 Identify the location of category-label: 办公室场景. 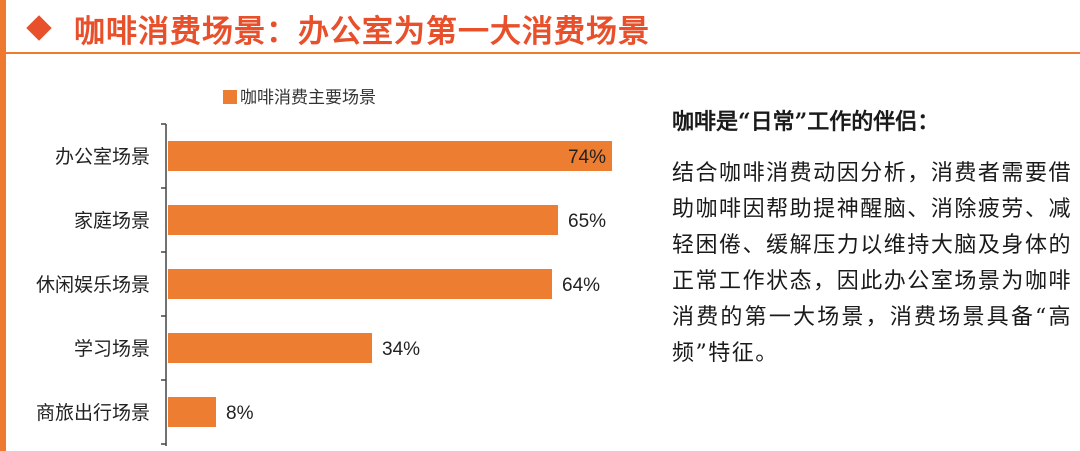
(102, 157).